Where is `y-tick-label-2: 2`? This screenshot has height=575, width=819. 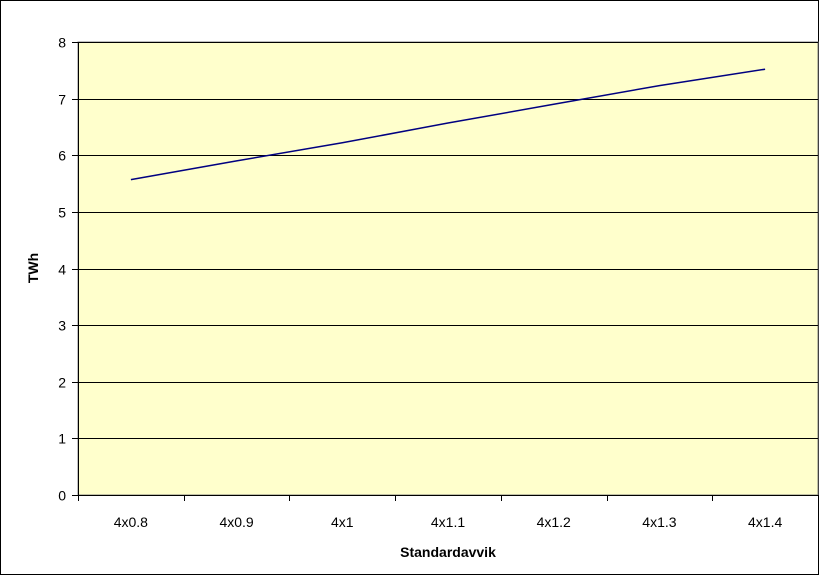 y-tick-label-2: 2 is located at coordinates (62, 383).